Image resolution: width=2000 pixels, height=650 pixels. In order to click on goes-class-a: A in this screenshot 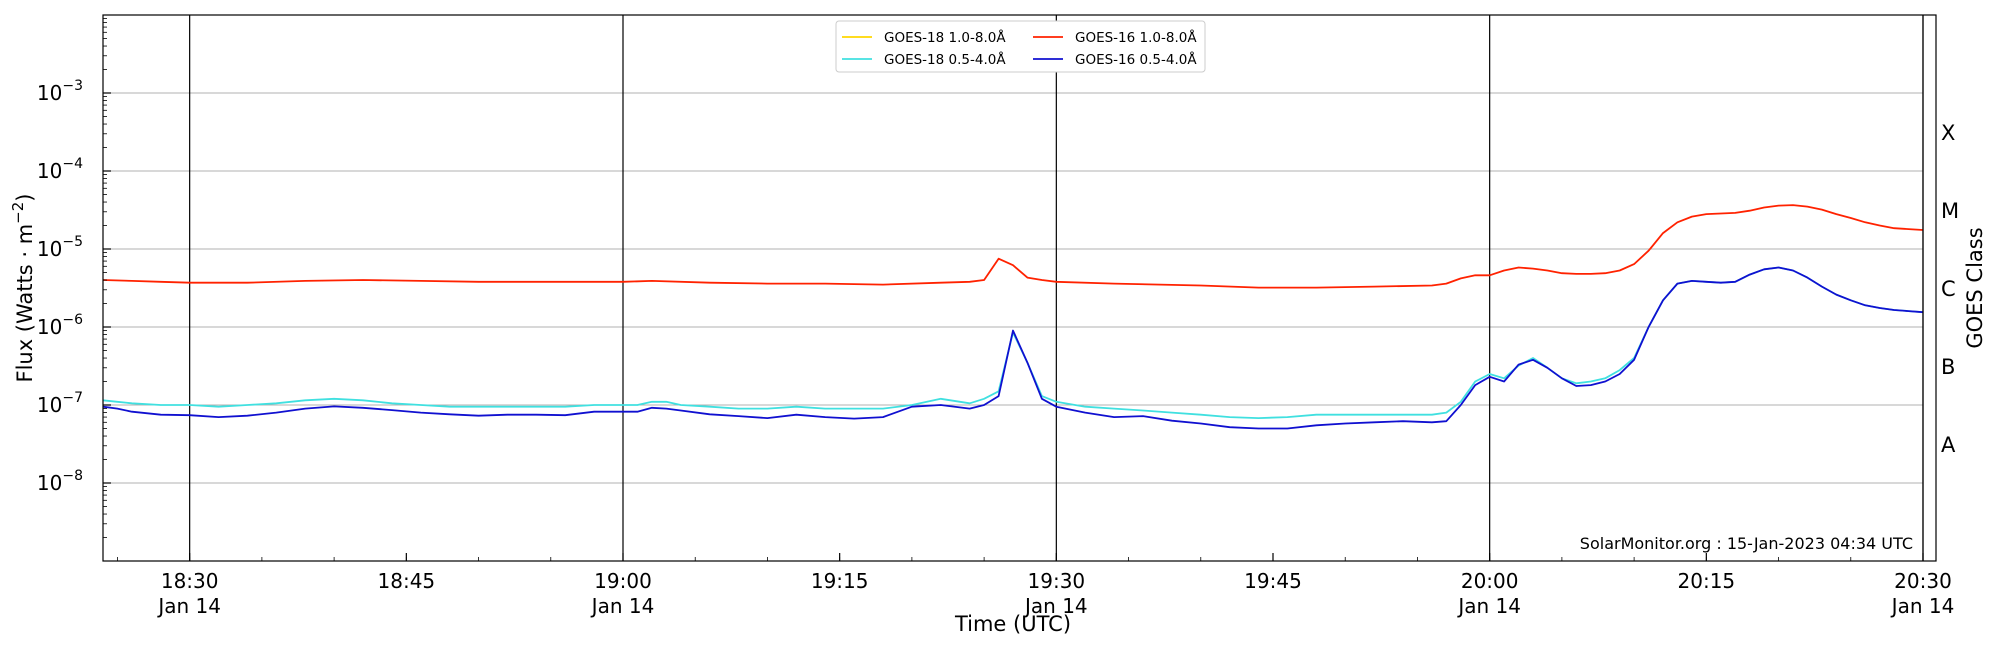, I will do `click(1948, 445)`.